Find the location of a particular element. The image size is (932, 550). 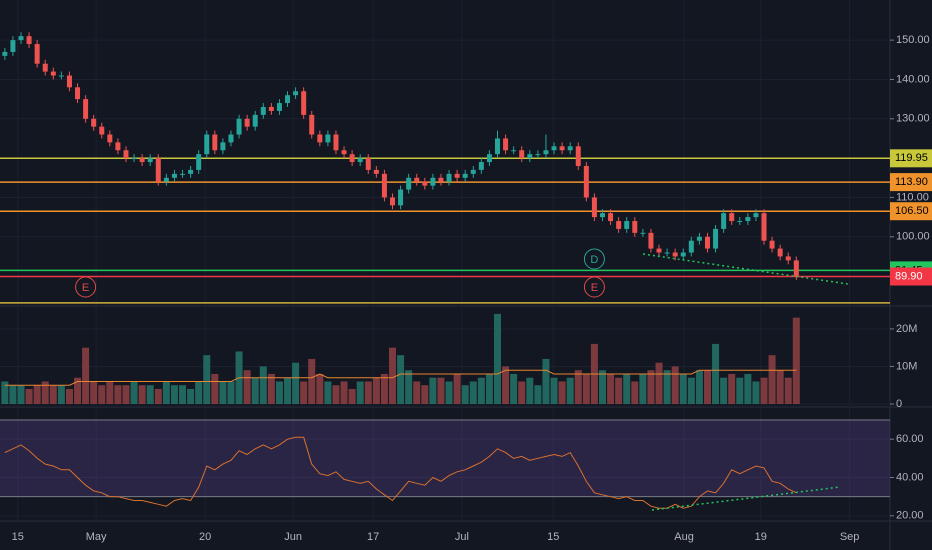

event-label: E is located at coordinates (85, 288).